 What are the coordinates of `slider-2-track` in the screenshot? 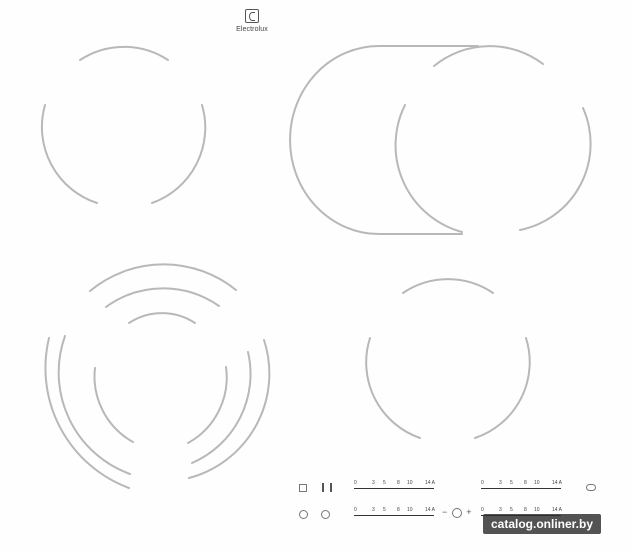 It's located at (521, 488).